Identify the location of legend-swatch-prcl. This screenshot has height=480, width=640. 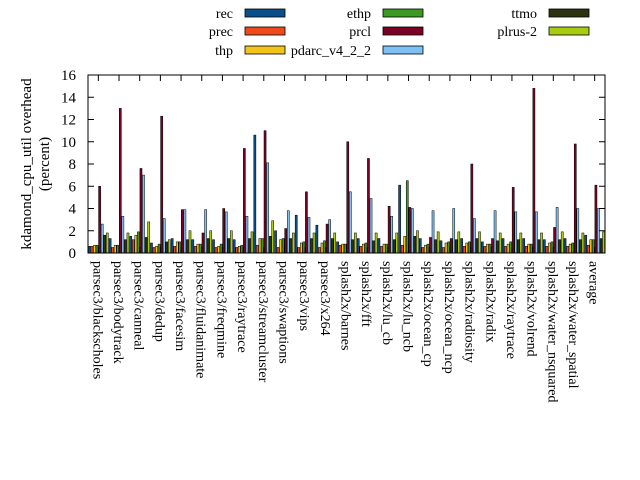
(403, 31).